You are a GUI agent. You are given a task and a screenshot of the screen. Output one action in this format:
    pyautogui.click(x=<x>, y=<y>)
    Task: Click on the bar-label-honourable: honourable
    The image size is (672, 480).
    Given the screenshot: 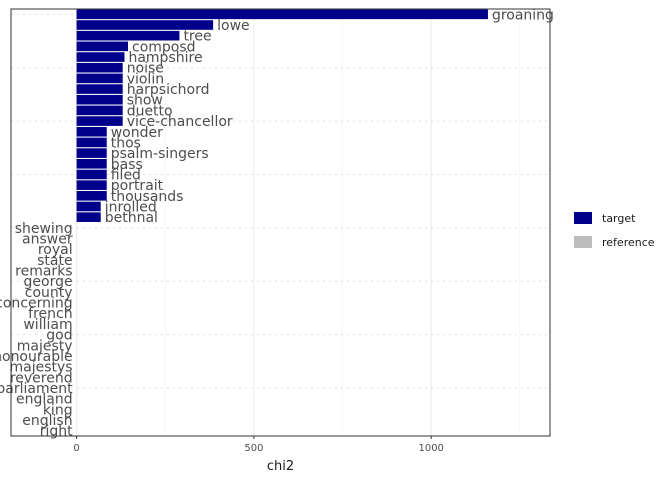 What is the action you would take?
    pyautogui.click(x=36, y=357)
    